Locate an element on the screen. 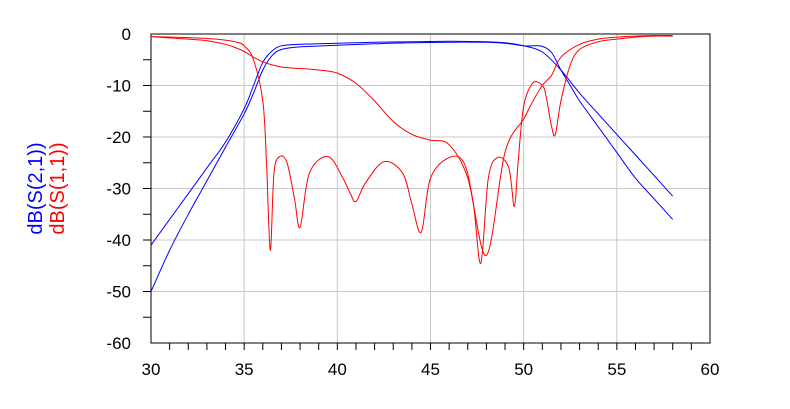 Image resolution: width=790 pixels, height=409 pixels. x-tick-labels: 30 35 40 45 50 55 60 is located at coordinates (431, 369).